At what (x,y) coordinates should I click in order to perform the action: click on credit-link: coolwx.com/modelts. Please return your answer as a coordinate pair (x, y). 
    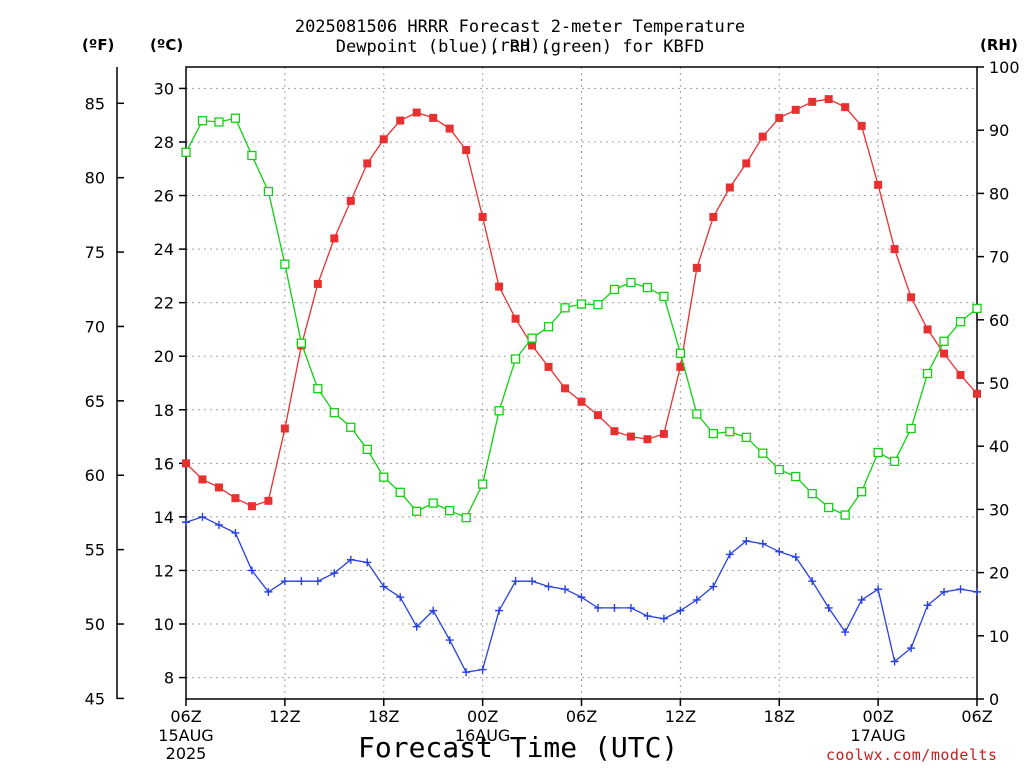
    Looking at the image, I should click on (912, 755).